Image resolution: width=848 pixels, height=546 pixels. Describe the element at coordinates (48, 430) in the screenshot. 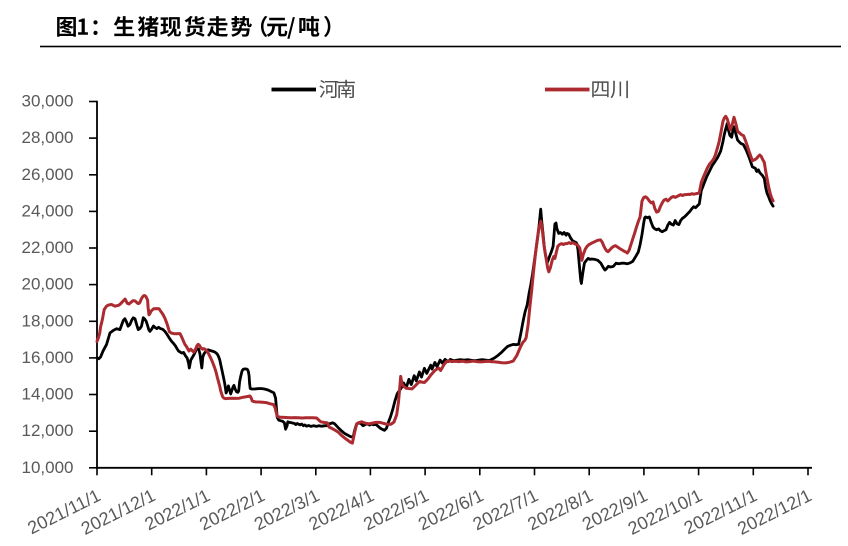

I see `svg-text: 12,000` at that location.